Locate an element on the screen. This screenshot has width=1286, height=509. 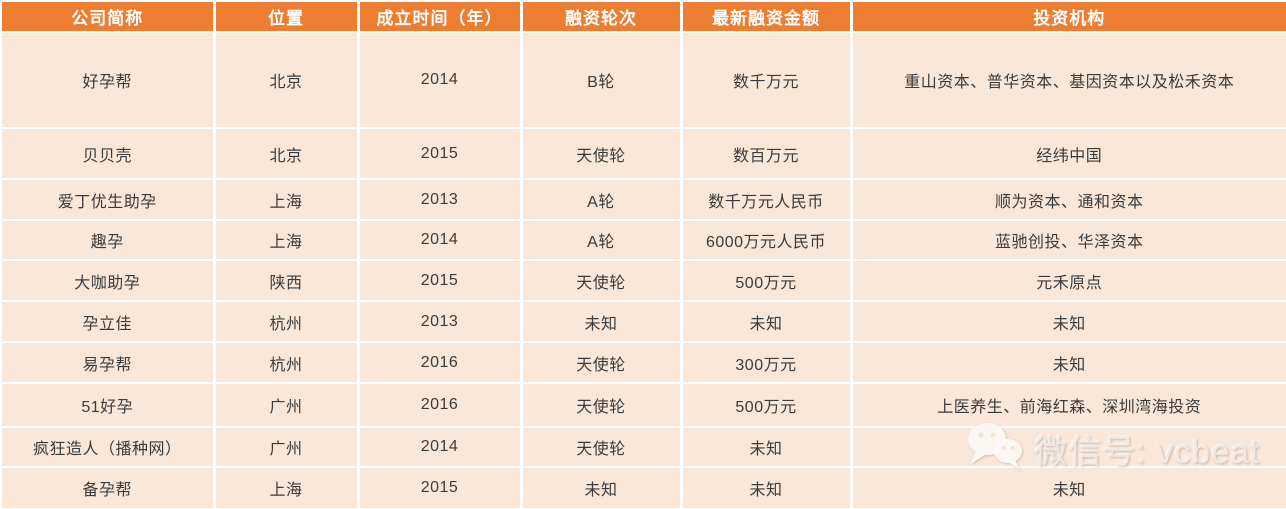
column-header-2: 成立时间（年） is located at coordinates (439, 16).